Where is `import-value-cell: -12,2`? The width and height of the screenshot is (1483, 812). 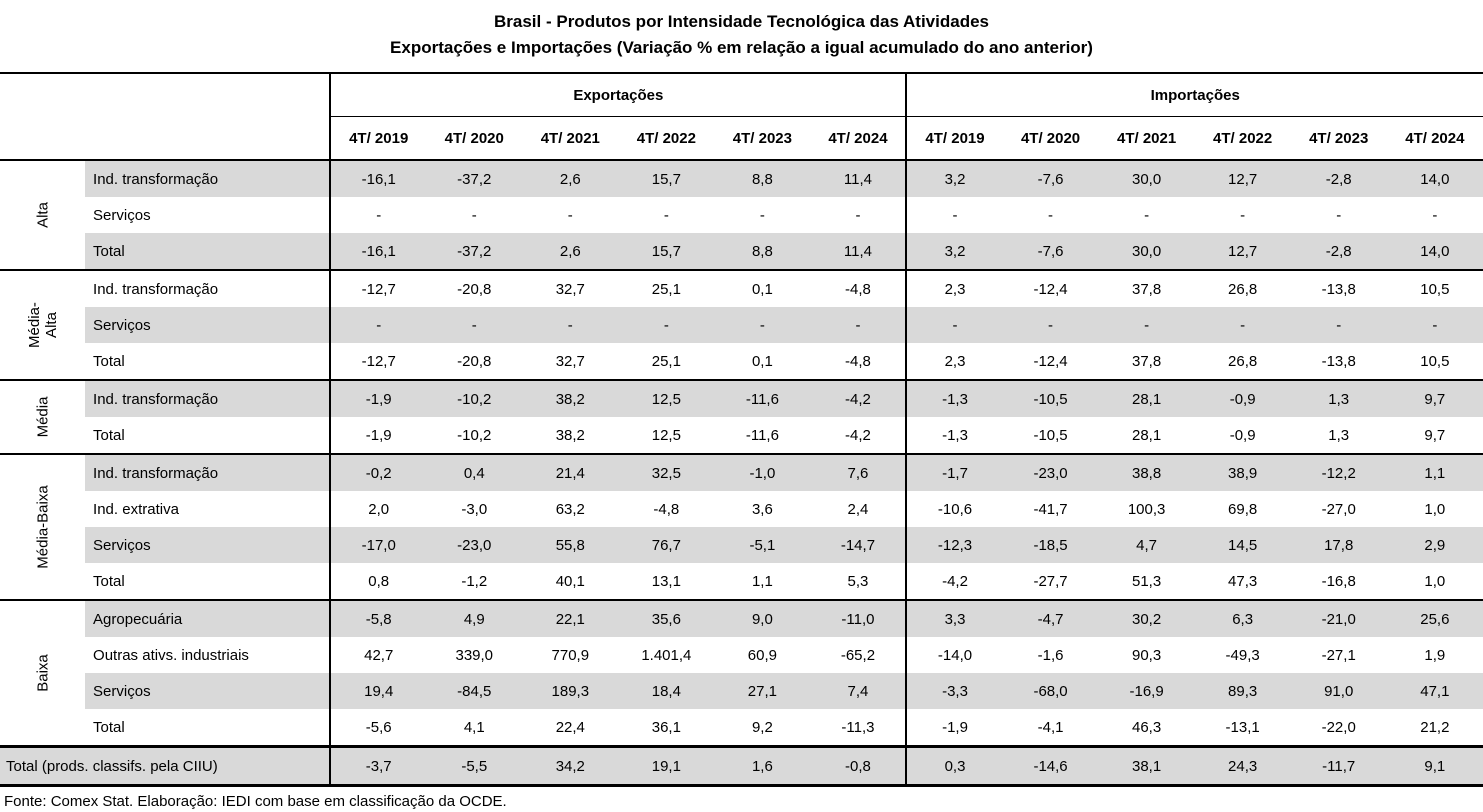 import-value-cell: -12,2 is located at coordinates (1338, 472).